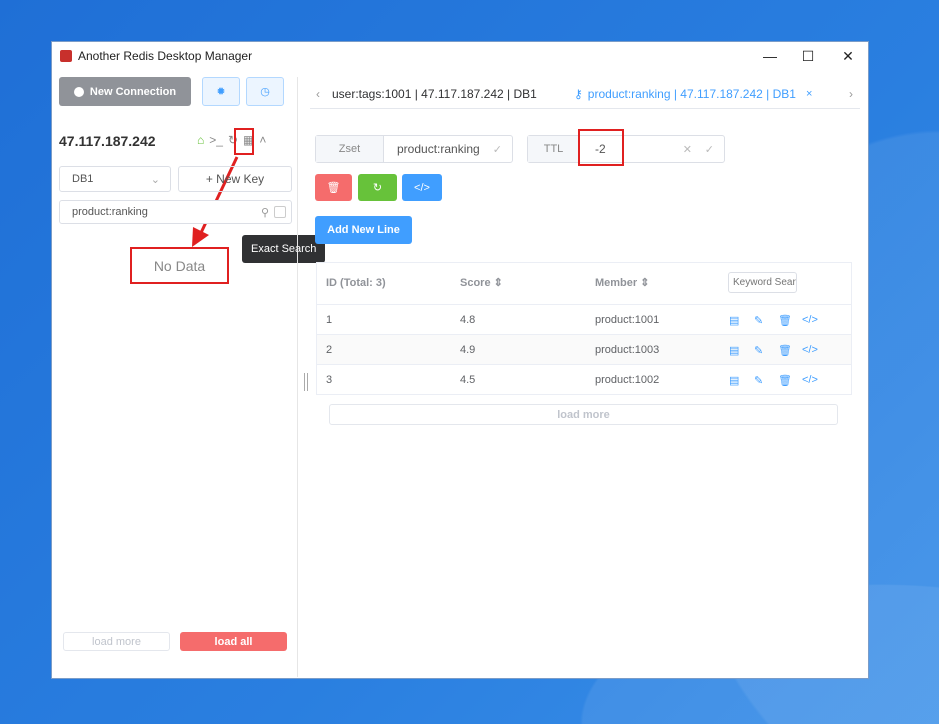 The width and height of the screenshot is (939, 724). What do you see at coordinates (284, 249) in the screenshot?
I see `exact-search-tooltip: Exact Search` at bounding box center [284, 249].